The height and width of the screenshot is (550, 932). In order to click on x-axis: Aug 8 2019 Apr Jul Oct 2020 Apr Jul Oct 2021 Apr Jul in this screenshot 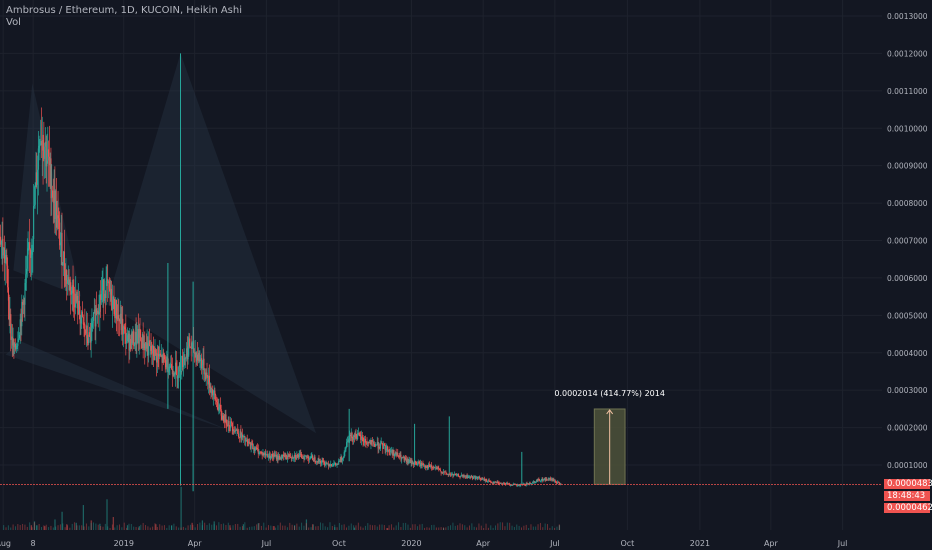, I will do `click(423, 543)`.